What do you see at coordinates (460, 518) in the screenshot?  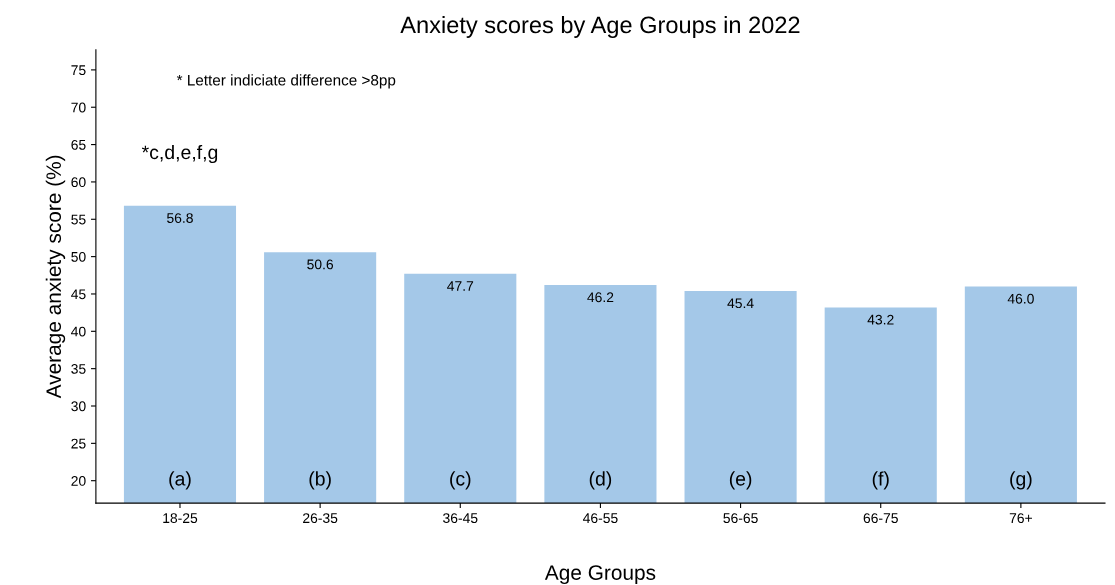 I see `x-tick-label: 36-45` at bounding box center [460, 518].